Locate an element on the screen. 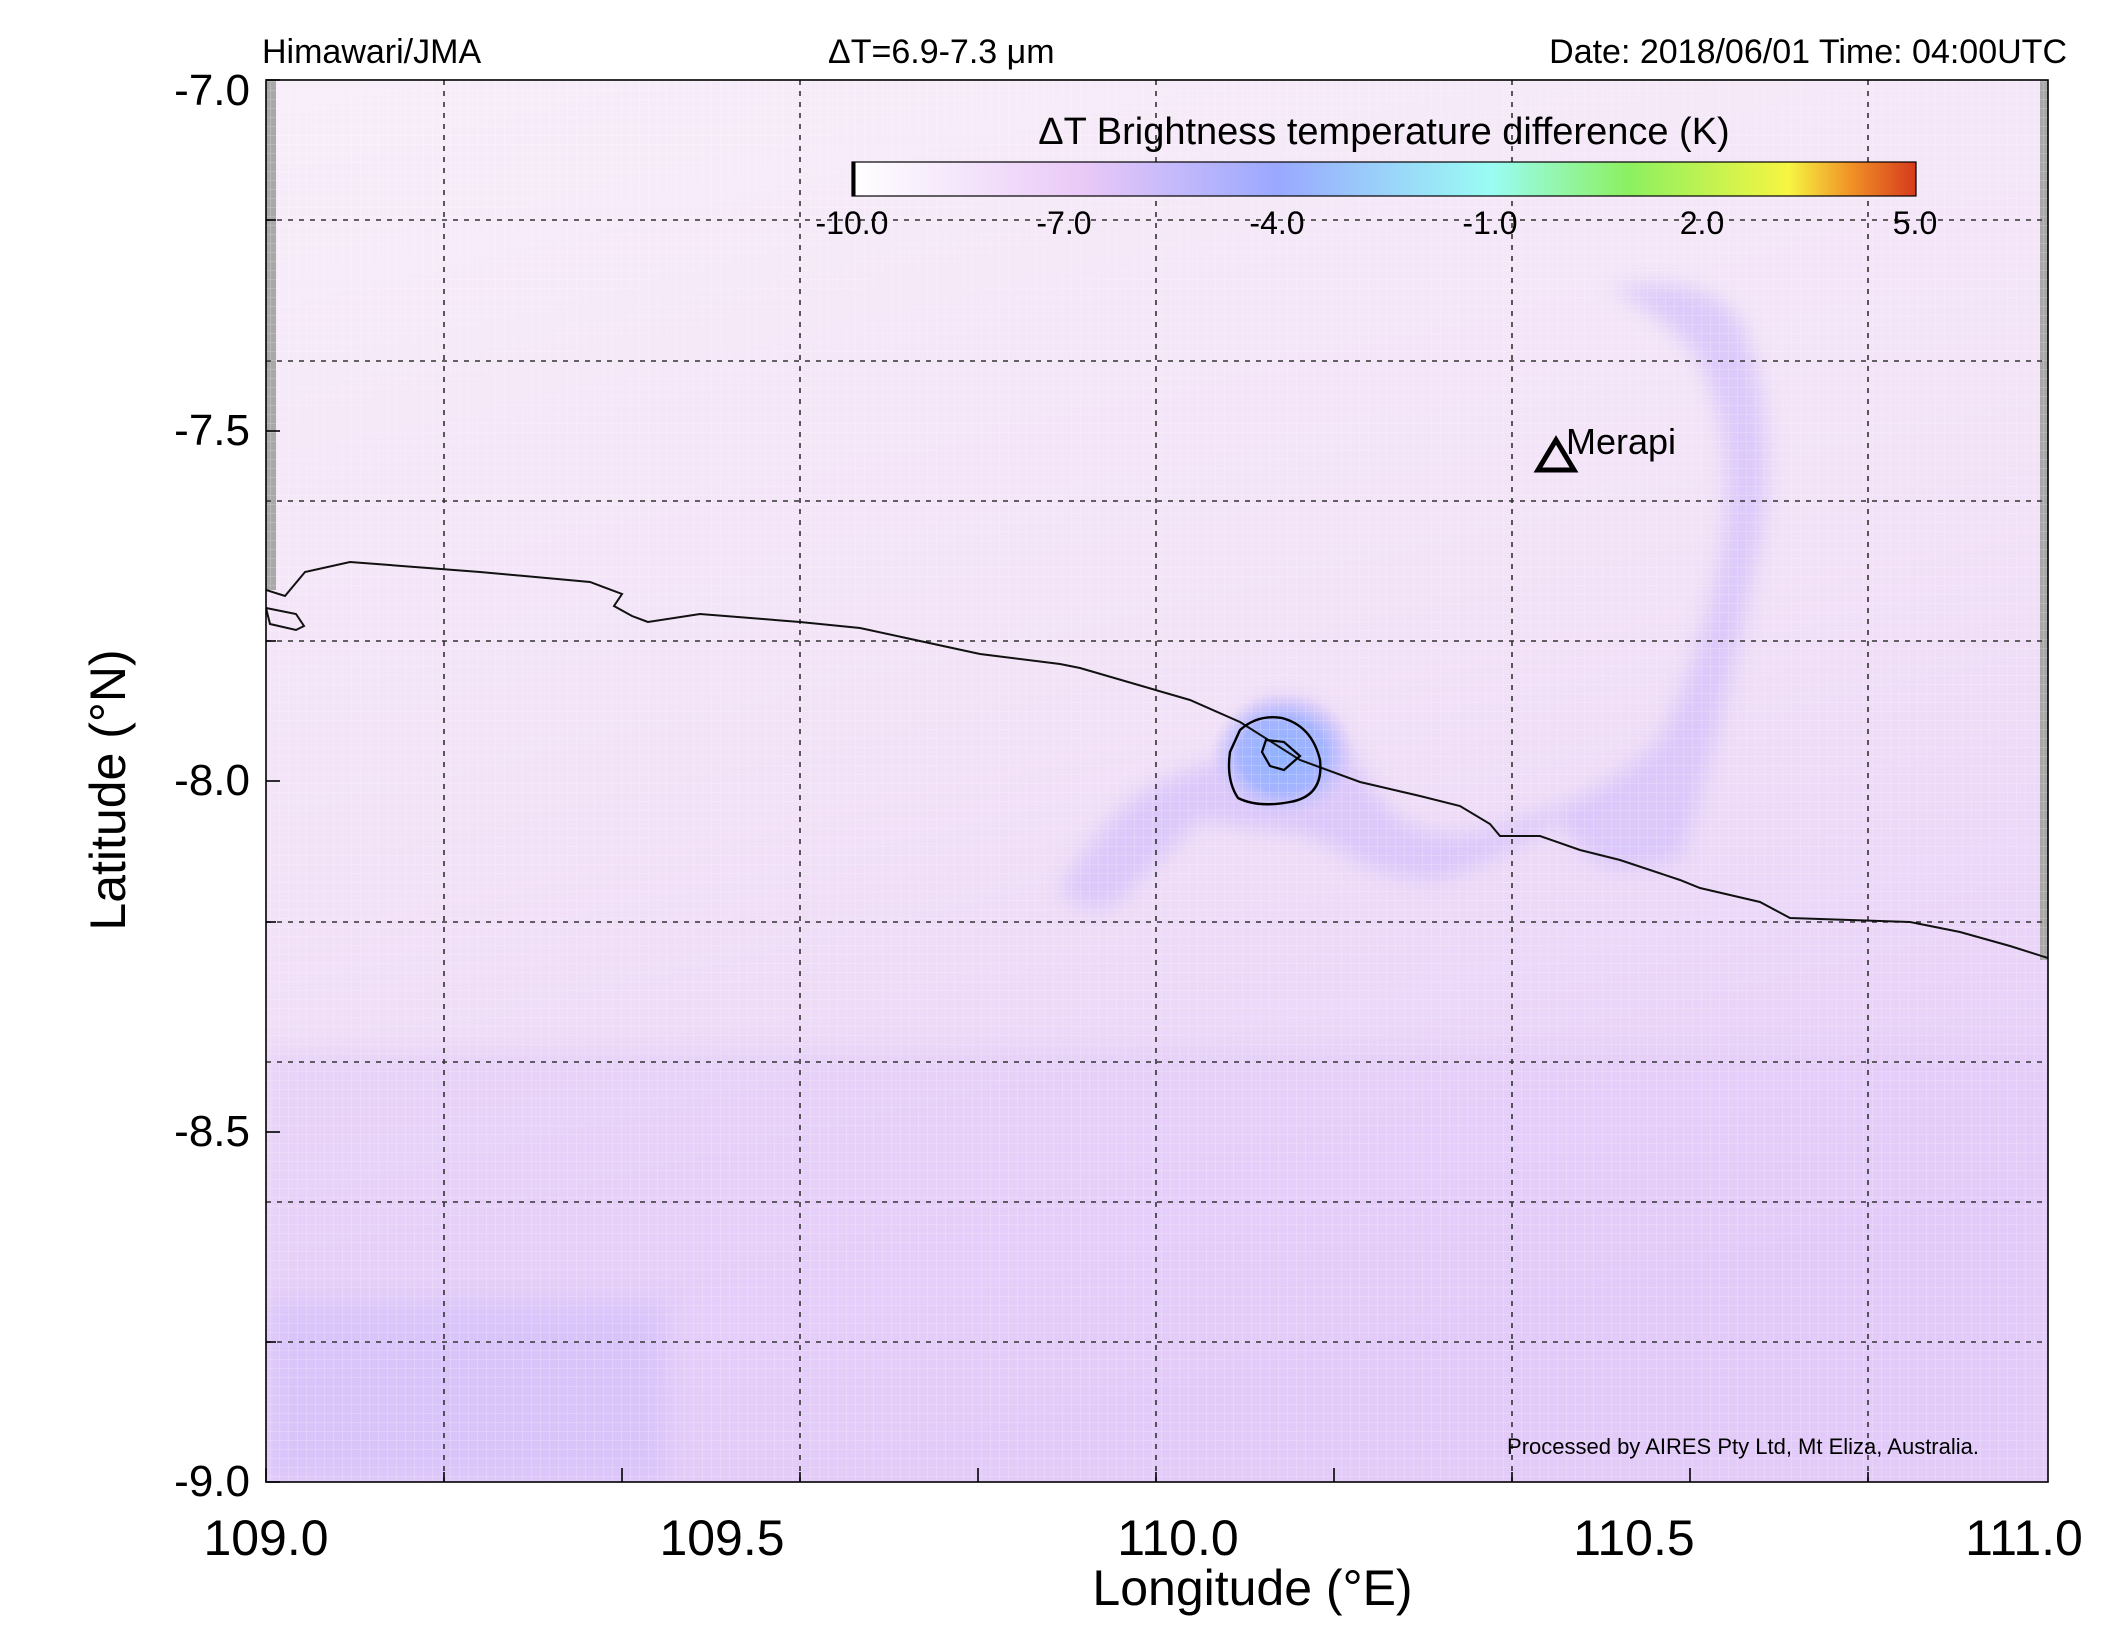  x-tick-label: 109.0 is located at coordinates (266, 1538).